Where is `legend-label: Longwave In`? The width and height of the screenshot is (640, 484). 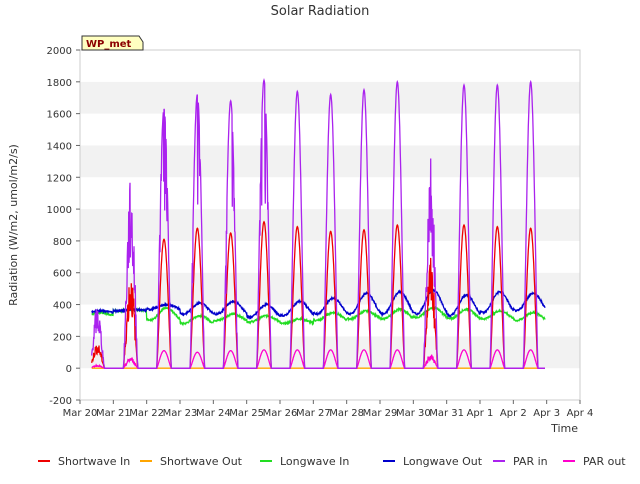
legend-label: Longwave In is located at coordinates (314, 461).